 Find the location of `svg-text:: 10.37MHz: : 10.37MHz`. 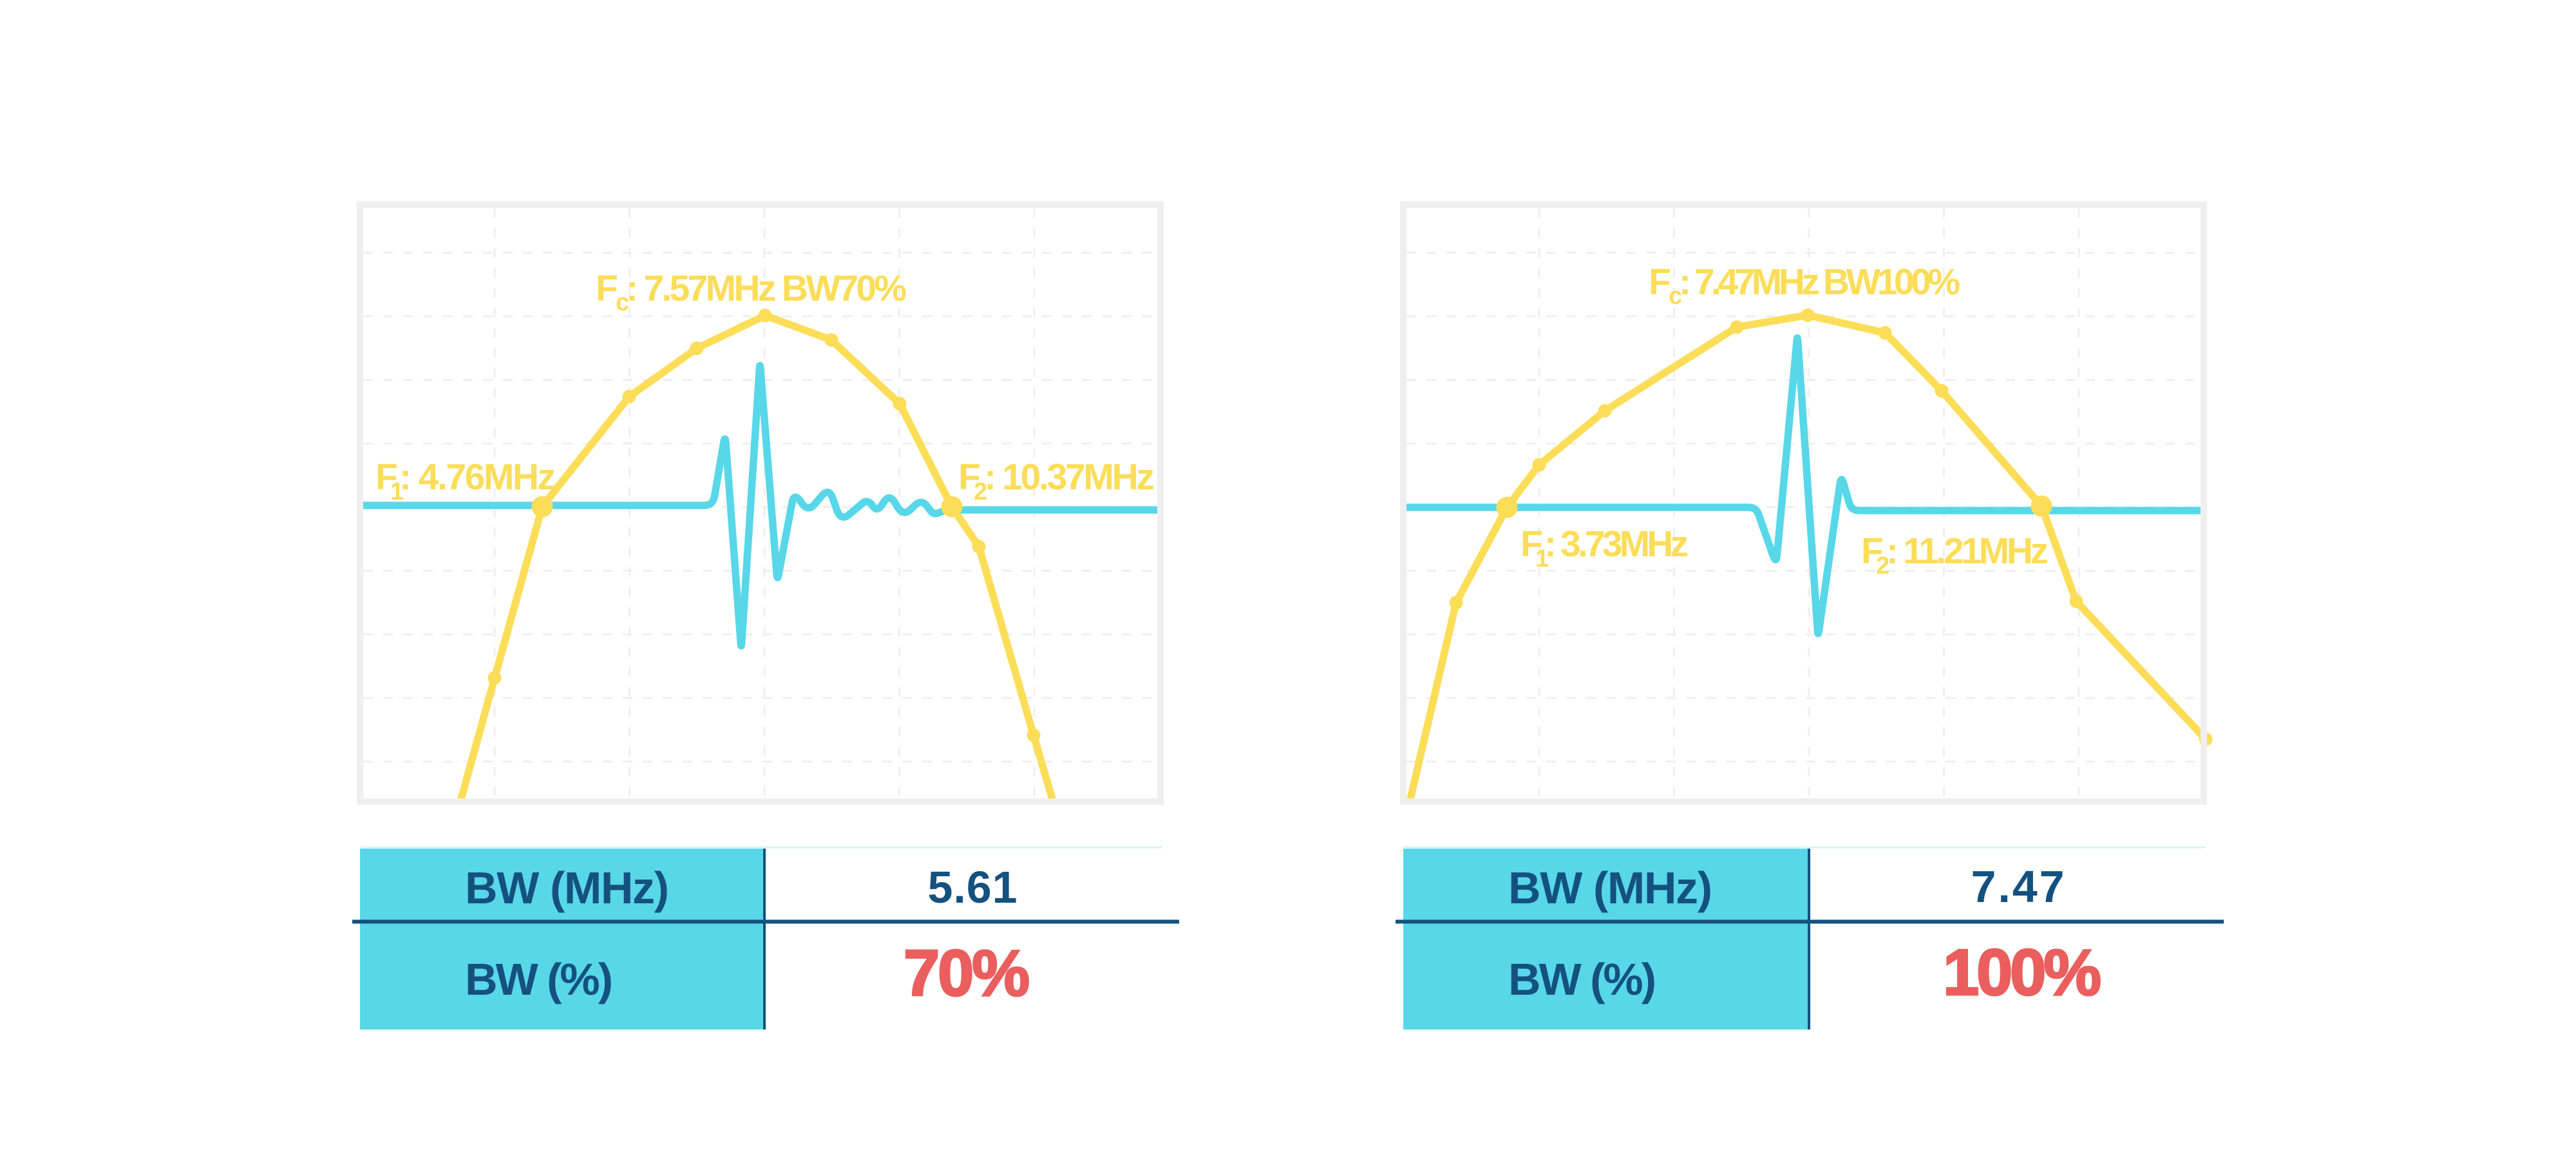

svg-text:: 10.37MHz: : 10.37MHz is located at coordinates (1069, 477).